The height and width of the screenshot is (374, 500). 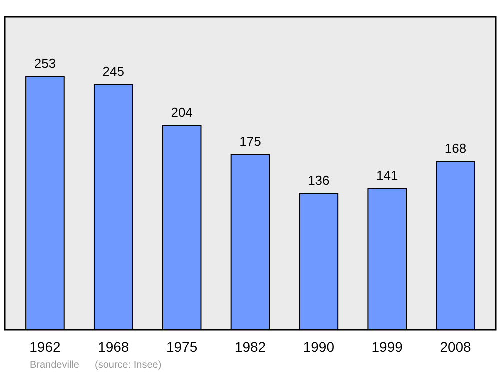 What do you see at coordinates (182, 112) in the screenshot?
I see `data-label: 204` at bounding box center [182, 112].